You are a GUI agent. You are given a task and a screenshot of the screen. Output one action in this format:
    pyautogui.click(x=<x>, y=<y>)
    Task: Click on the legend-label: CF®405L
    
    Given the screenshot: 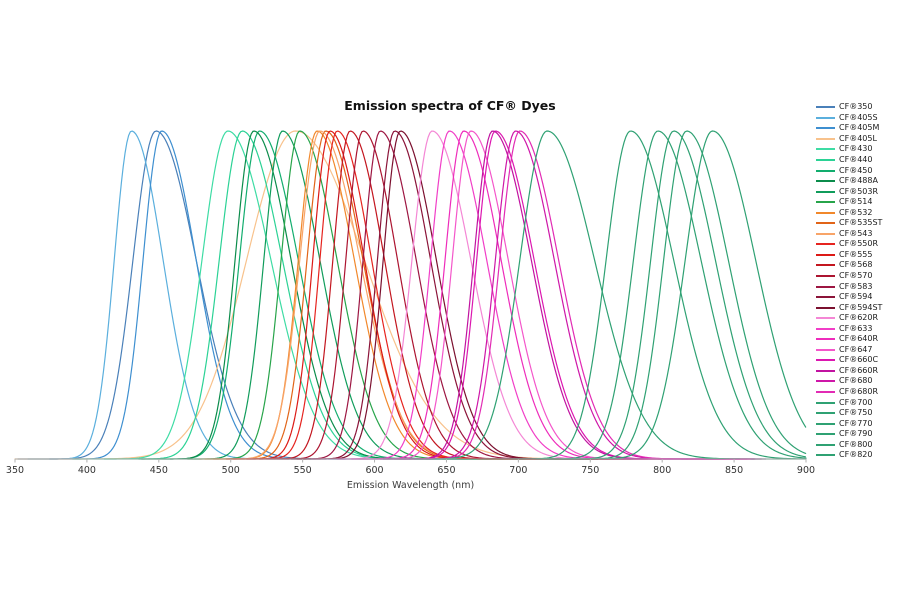 What is the action you would take?
    pyautogui.click(x=858, y=138)
    